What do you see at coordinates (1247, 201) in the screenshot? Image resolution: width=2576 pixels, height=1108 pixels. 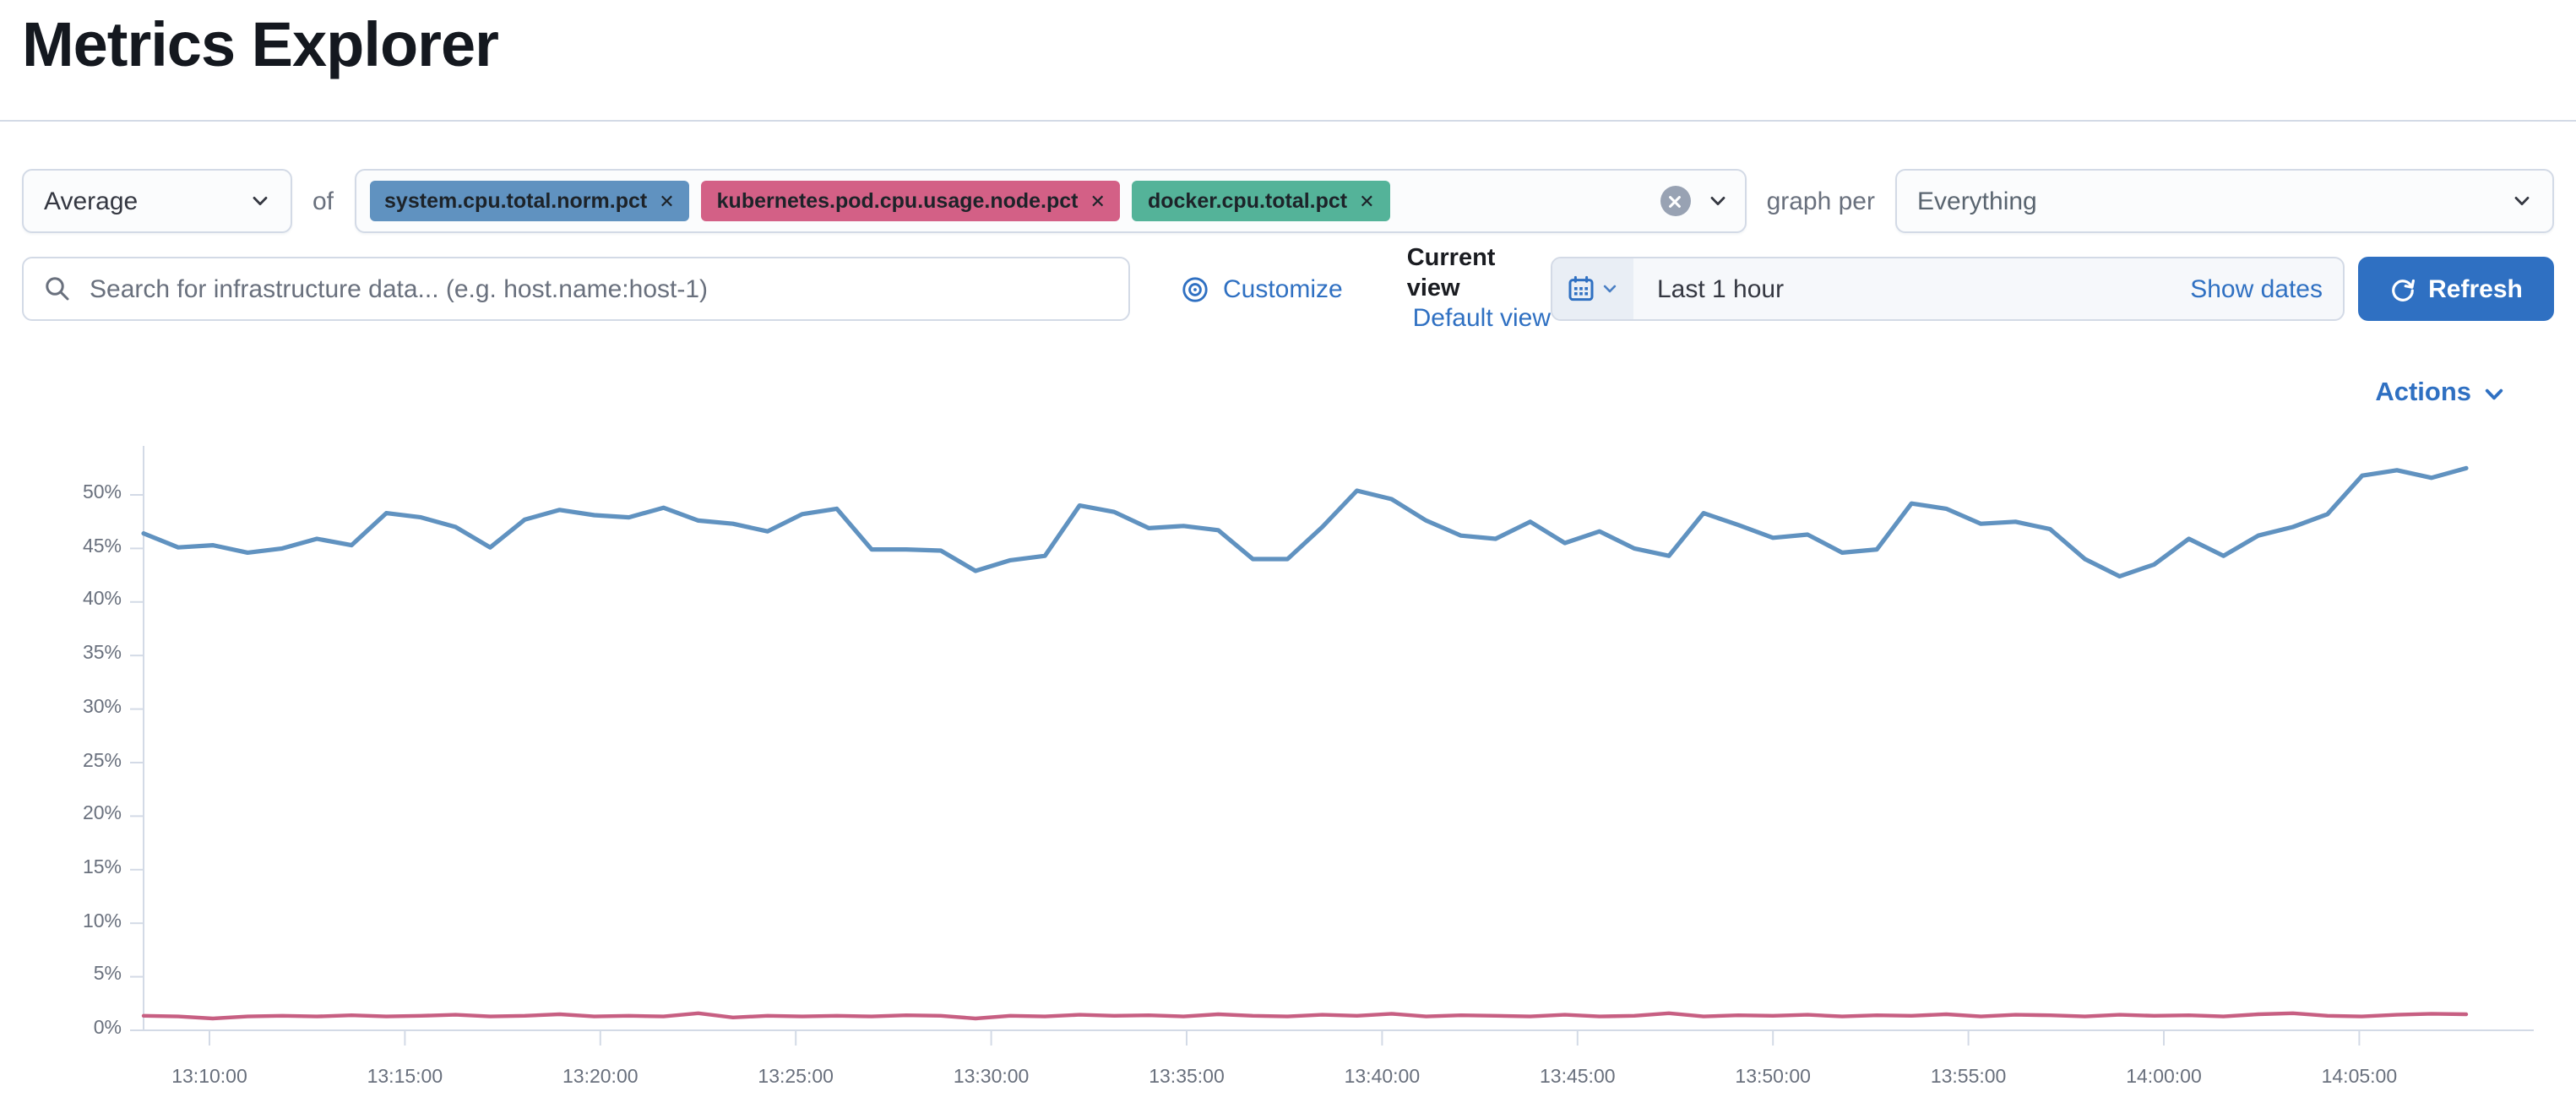 I see `metric-badge-label: docker.cpu.total.pct` at bounding box center [1247, 201].